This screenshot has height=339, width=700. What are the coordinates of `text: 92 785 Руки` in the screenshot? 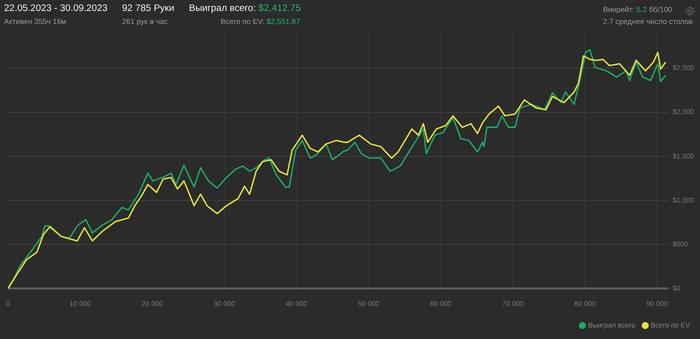 It's located at (148, 8).